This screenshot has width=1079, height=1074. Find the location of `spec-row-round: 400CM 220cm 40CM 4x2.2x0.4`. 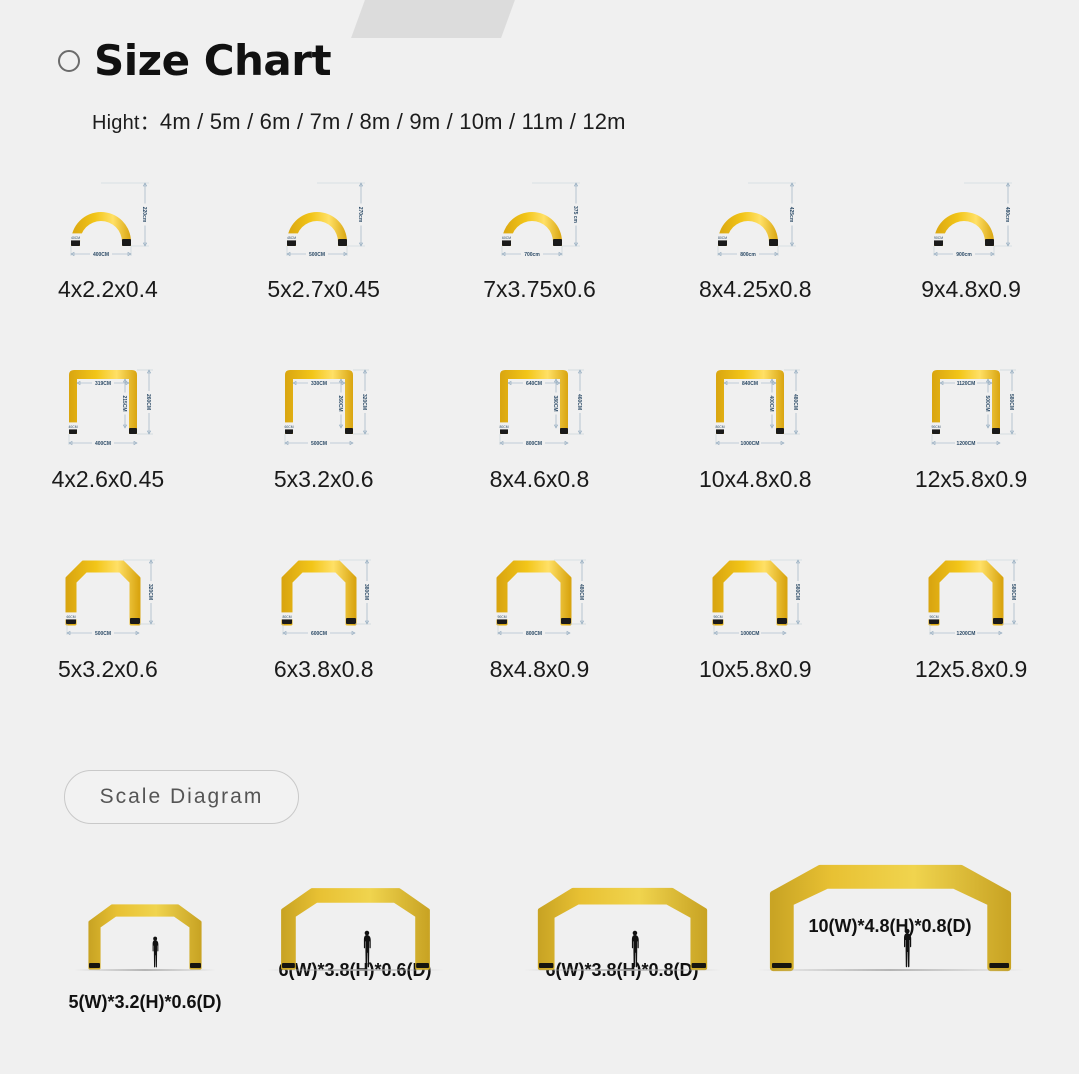

spec-row-round: 400CM 220cm 40CM 4x2.2x0.4 is located at coordinates (539, 235).